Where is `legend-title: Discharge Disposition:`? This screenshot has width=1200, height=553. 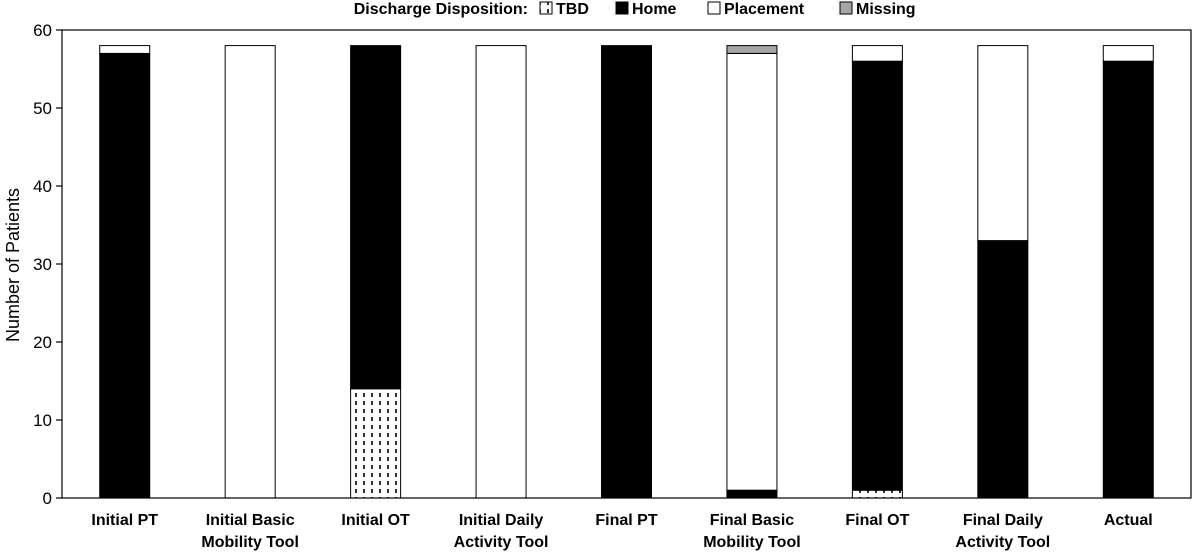
legend-title: Discharge Disposition: is located at coordinates (441, 9).